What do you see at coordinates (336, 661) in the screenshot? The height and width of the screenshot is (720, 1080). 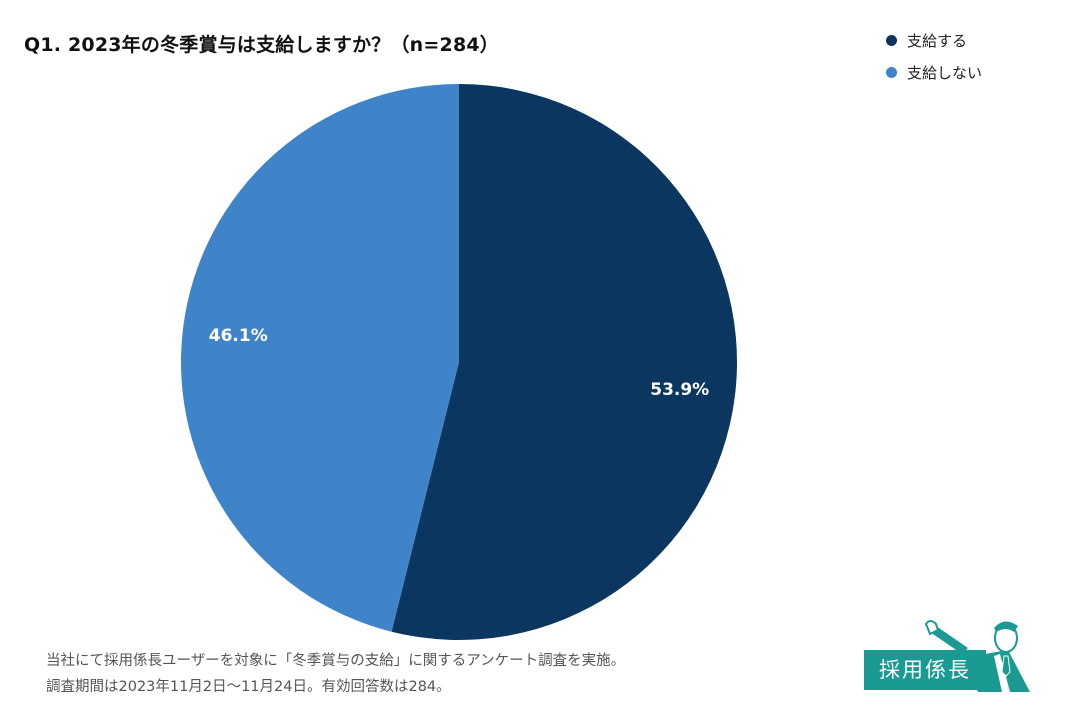 I see `footnote-line-1: 当社にて採用係長ユーザーを対象に「冬季賞与の支給」に関するアンケート調査を実施。` at bounding box center [336, 661].